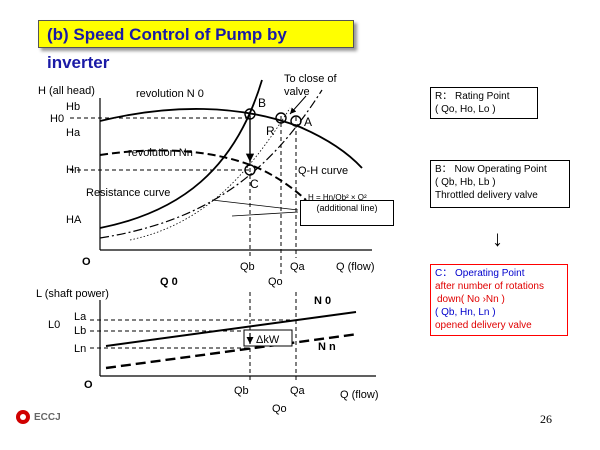 The image size is (600, 450). What do you see at coordinates (347, 208) in the screenshot?
I see `additional-line-label: (additional line)` at bounding box center [347, 208].